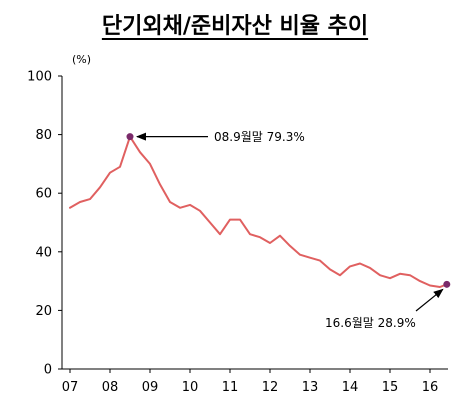  I want to click on annotation-label-latest: 16.6월말 28.9%, so click(370, 323).